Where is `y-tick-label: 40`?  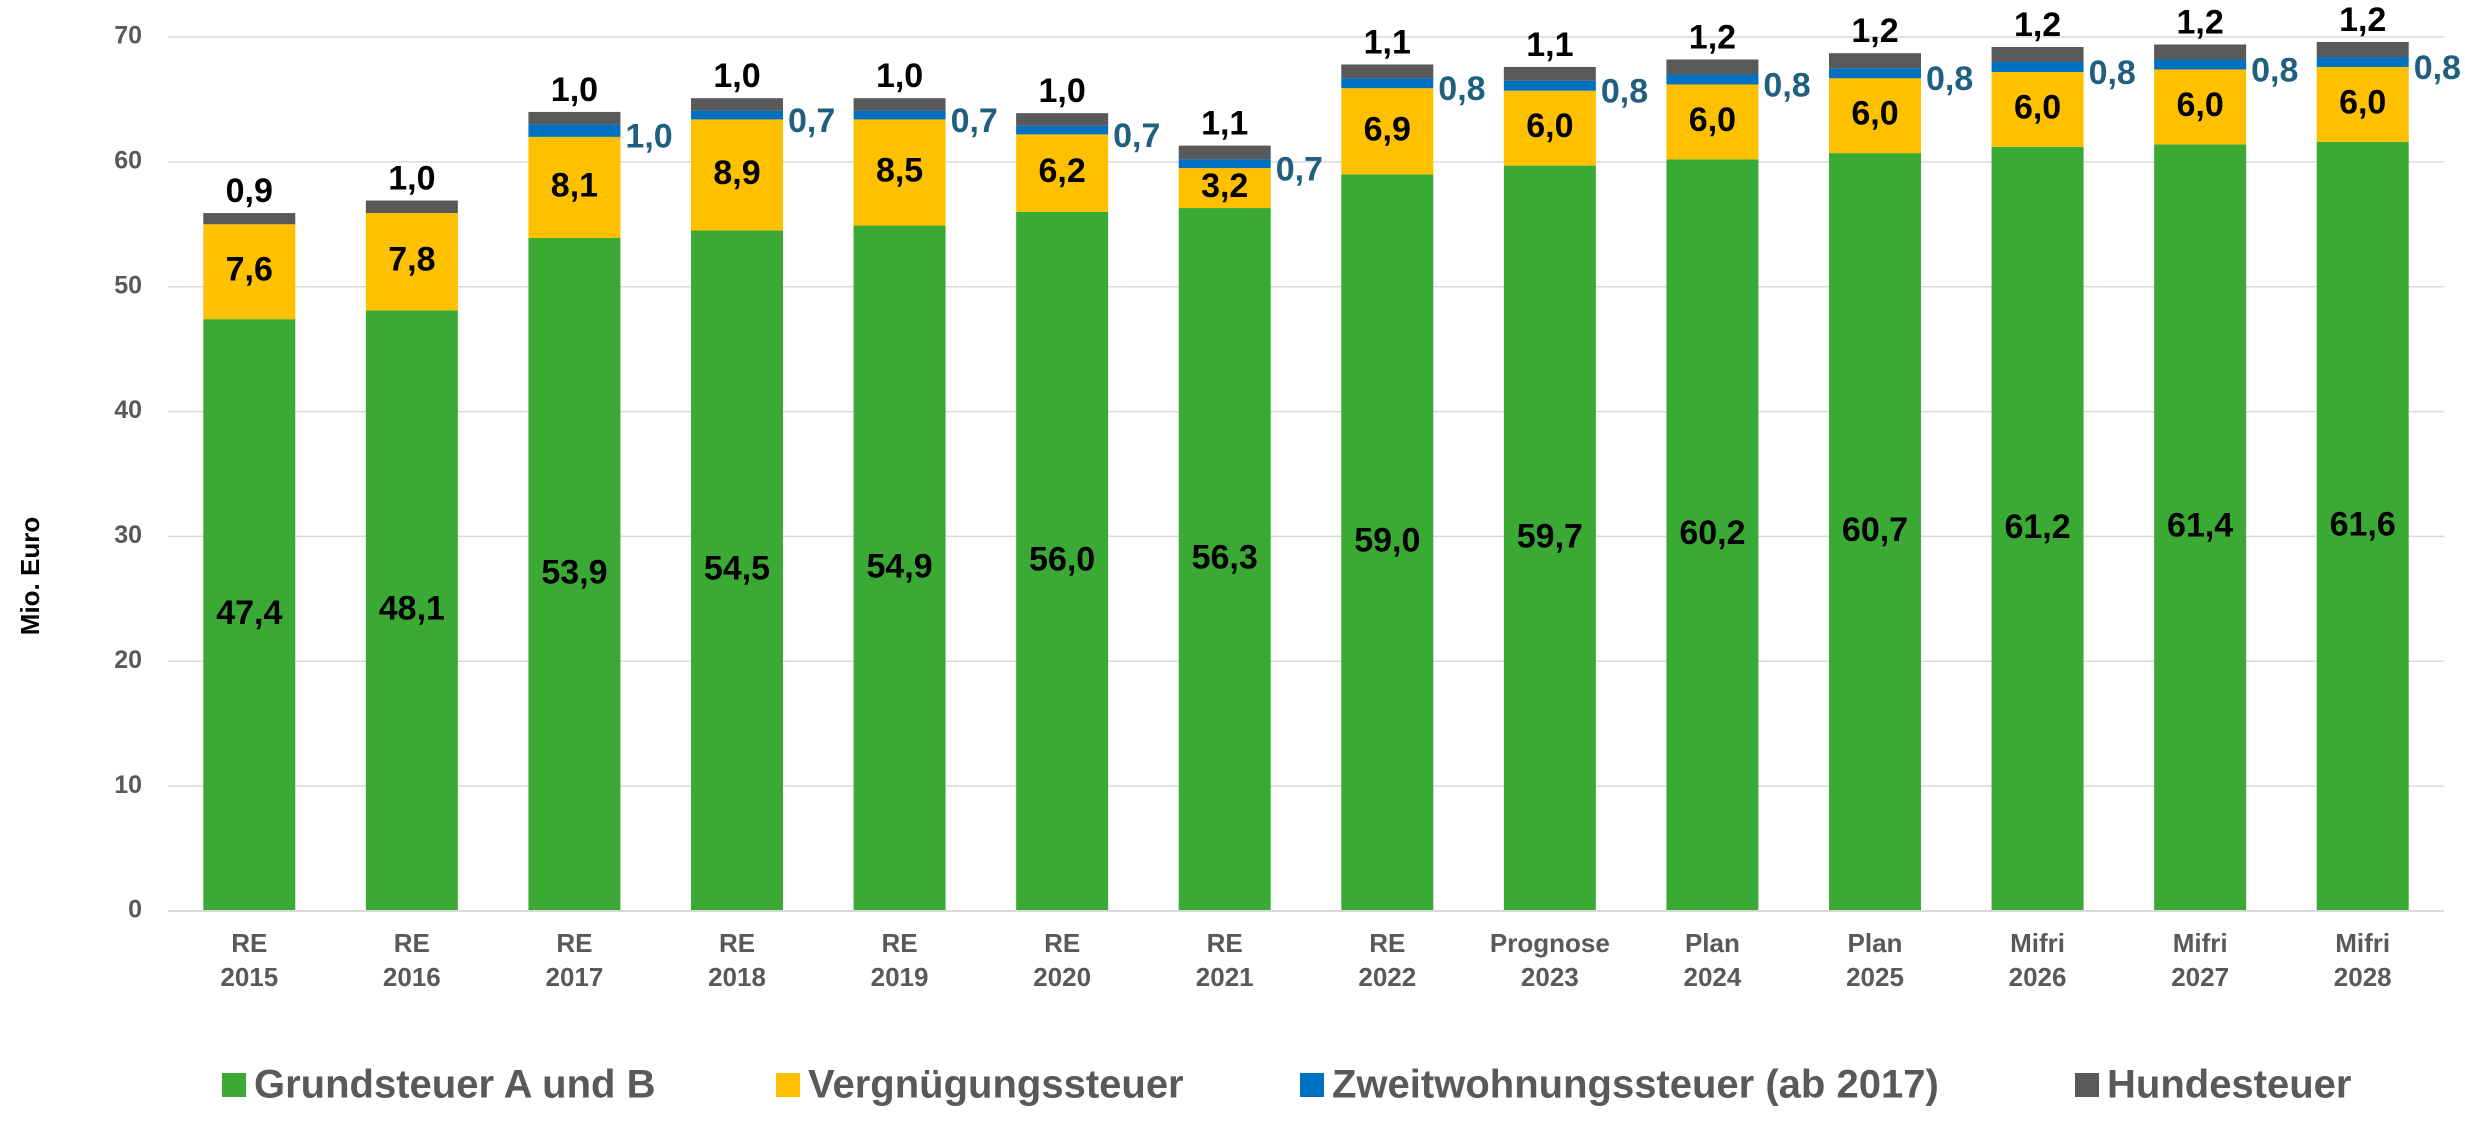
y-tick-label: 40 is located at coordinates (128, 410).